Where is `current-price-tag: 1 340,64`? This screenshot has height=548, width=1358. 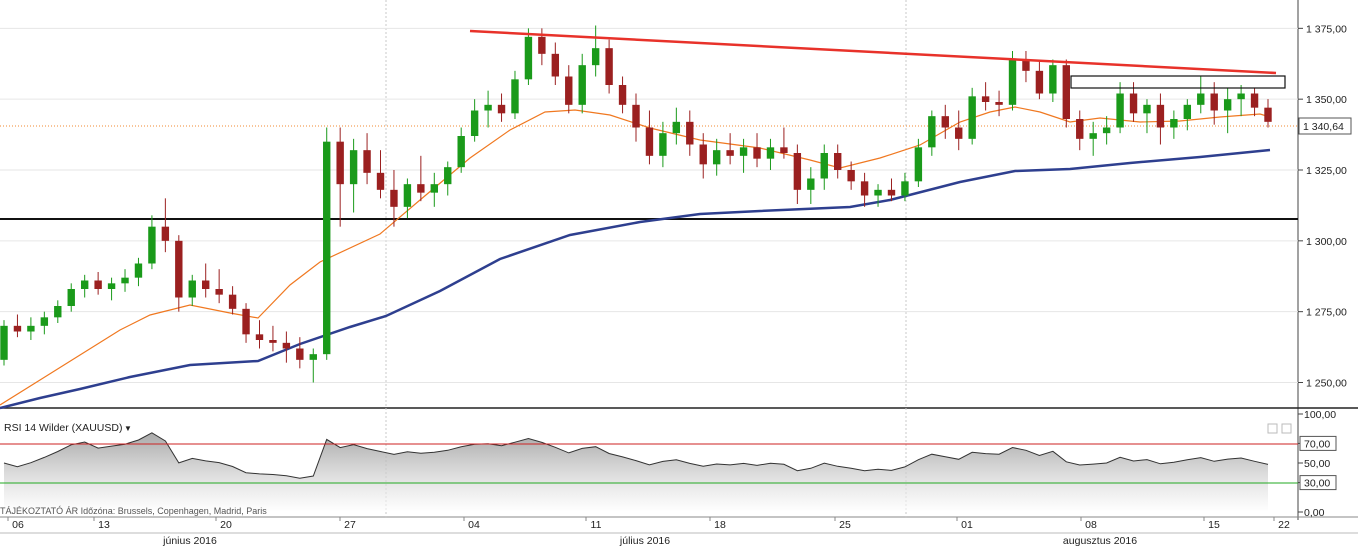
current-price-tag: 1 340,64 is located at coordinates (1325, 126).